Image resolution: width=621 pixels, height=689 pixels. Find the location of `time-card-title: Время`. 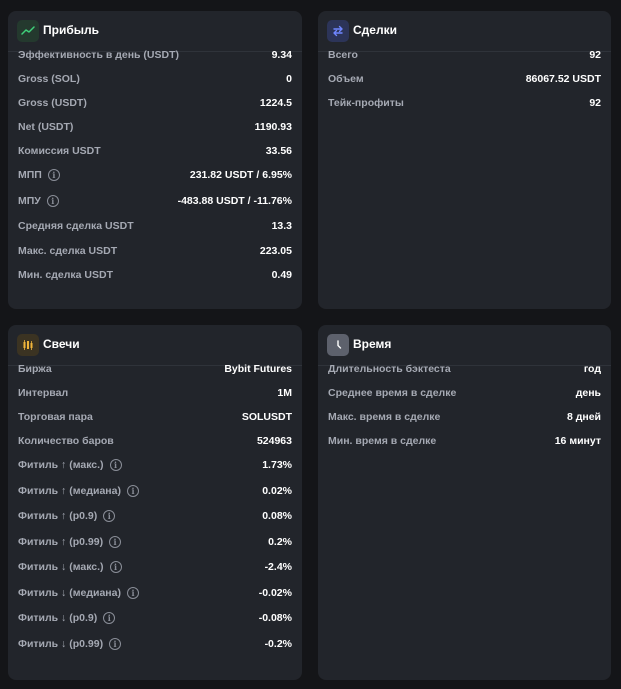

time-card-title: Время is located at coordinates (372, 344).